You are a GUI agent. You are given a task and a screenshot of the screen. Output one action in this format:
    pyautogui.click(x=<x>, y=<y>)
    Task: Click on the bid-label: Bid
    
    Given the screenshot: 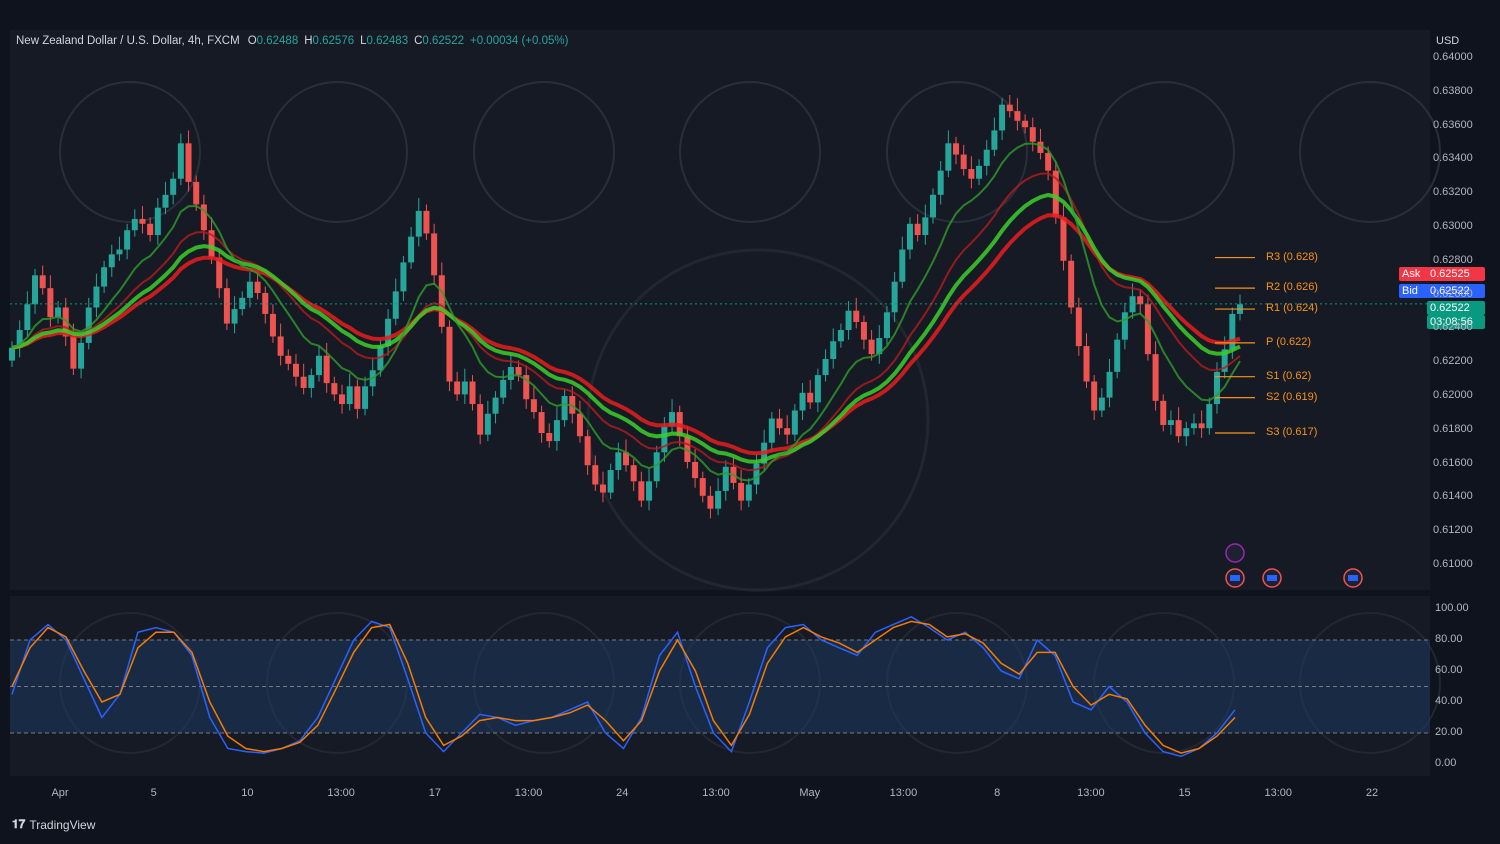 What is the action you would take?
    pyautogui.click(x=1414, y=291)
    